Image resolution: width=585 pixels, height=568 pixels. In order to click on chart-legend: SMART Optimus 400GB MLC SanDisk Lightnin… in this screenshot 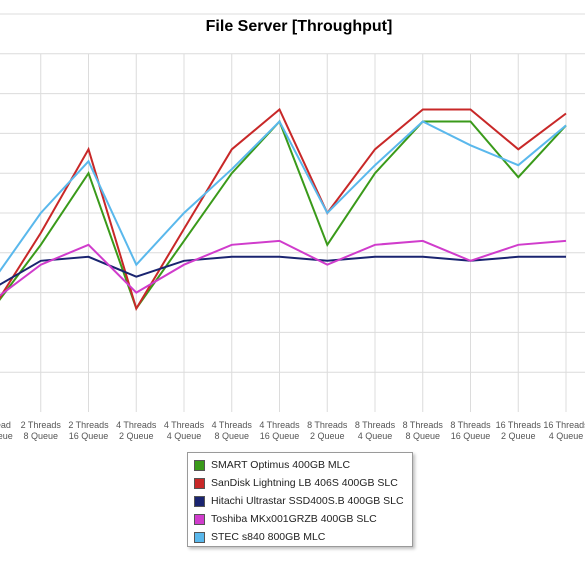, I will do `click(300, 499)`.